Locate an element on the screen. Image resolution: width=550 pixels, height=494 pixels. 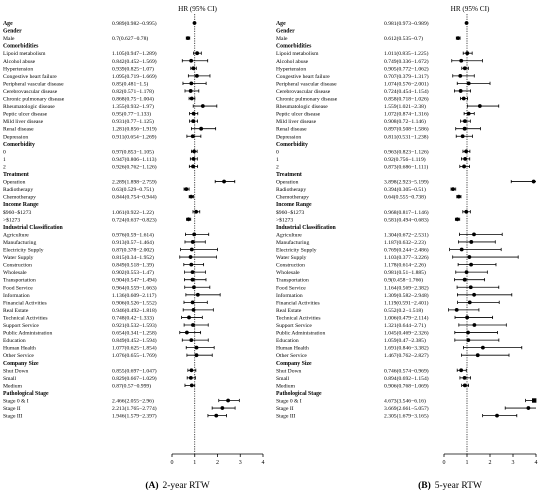
row-group-header: Comorbidities is located at coordinates (21, 47).